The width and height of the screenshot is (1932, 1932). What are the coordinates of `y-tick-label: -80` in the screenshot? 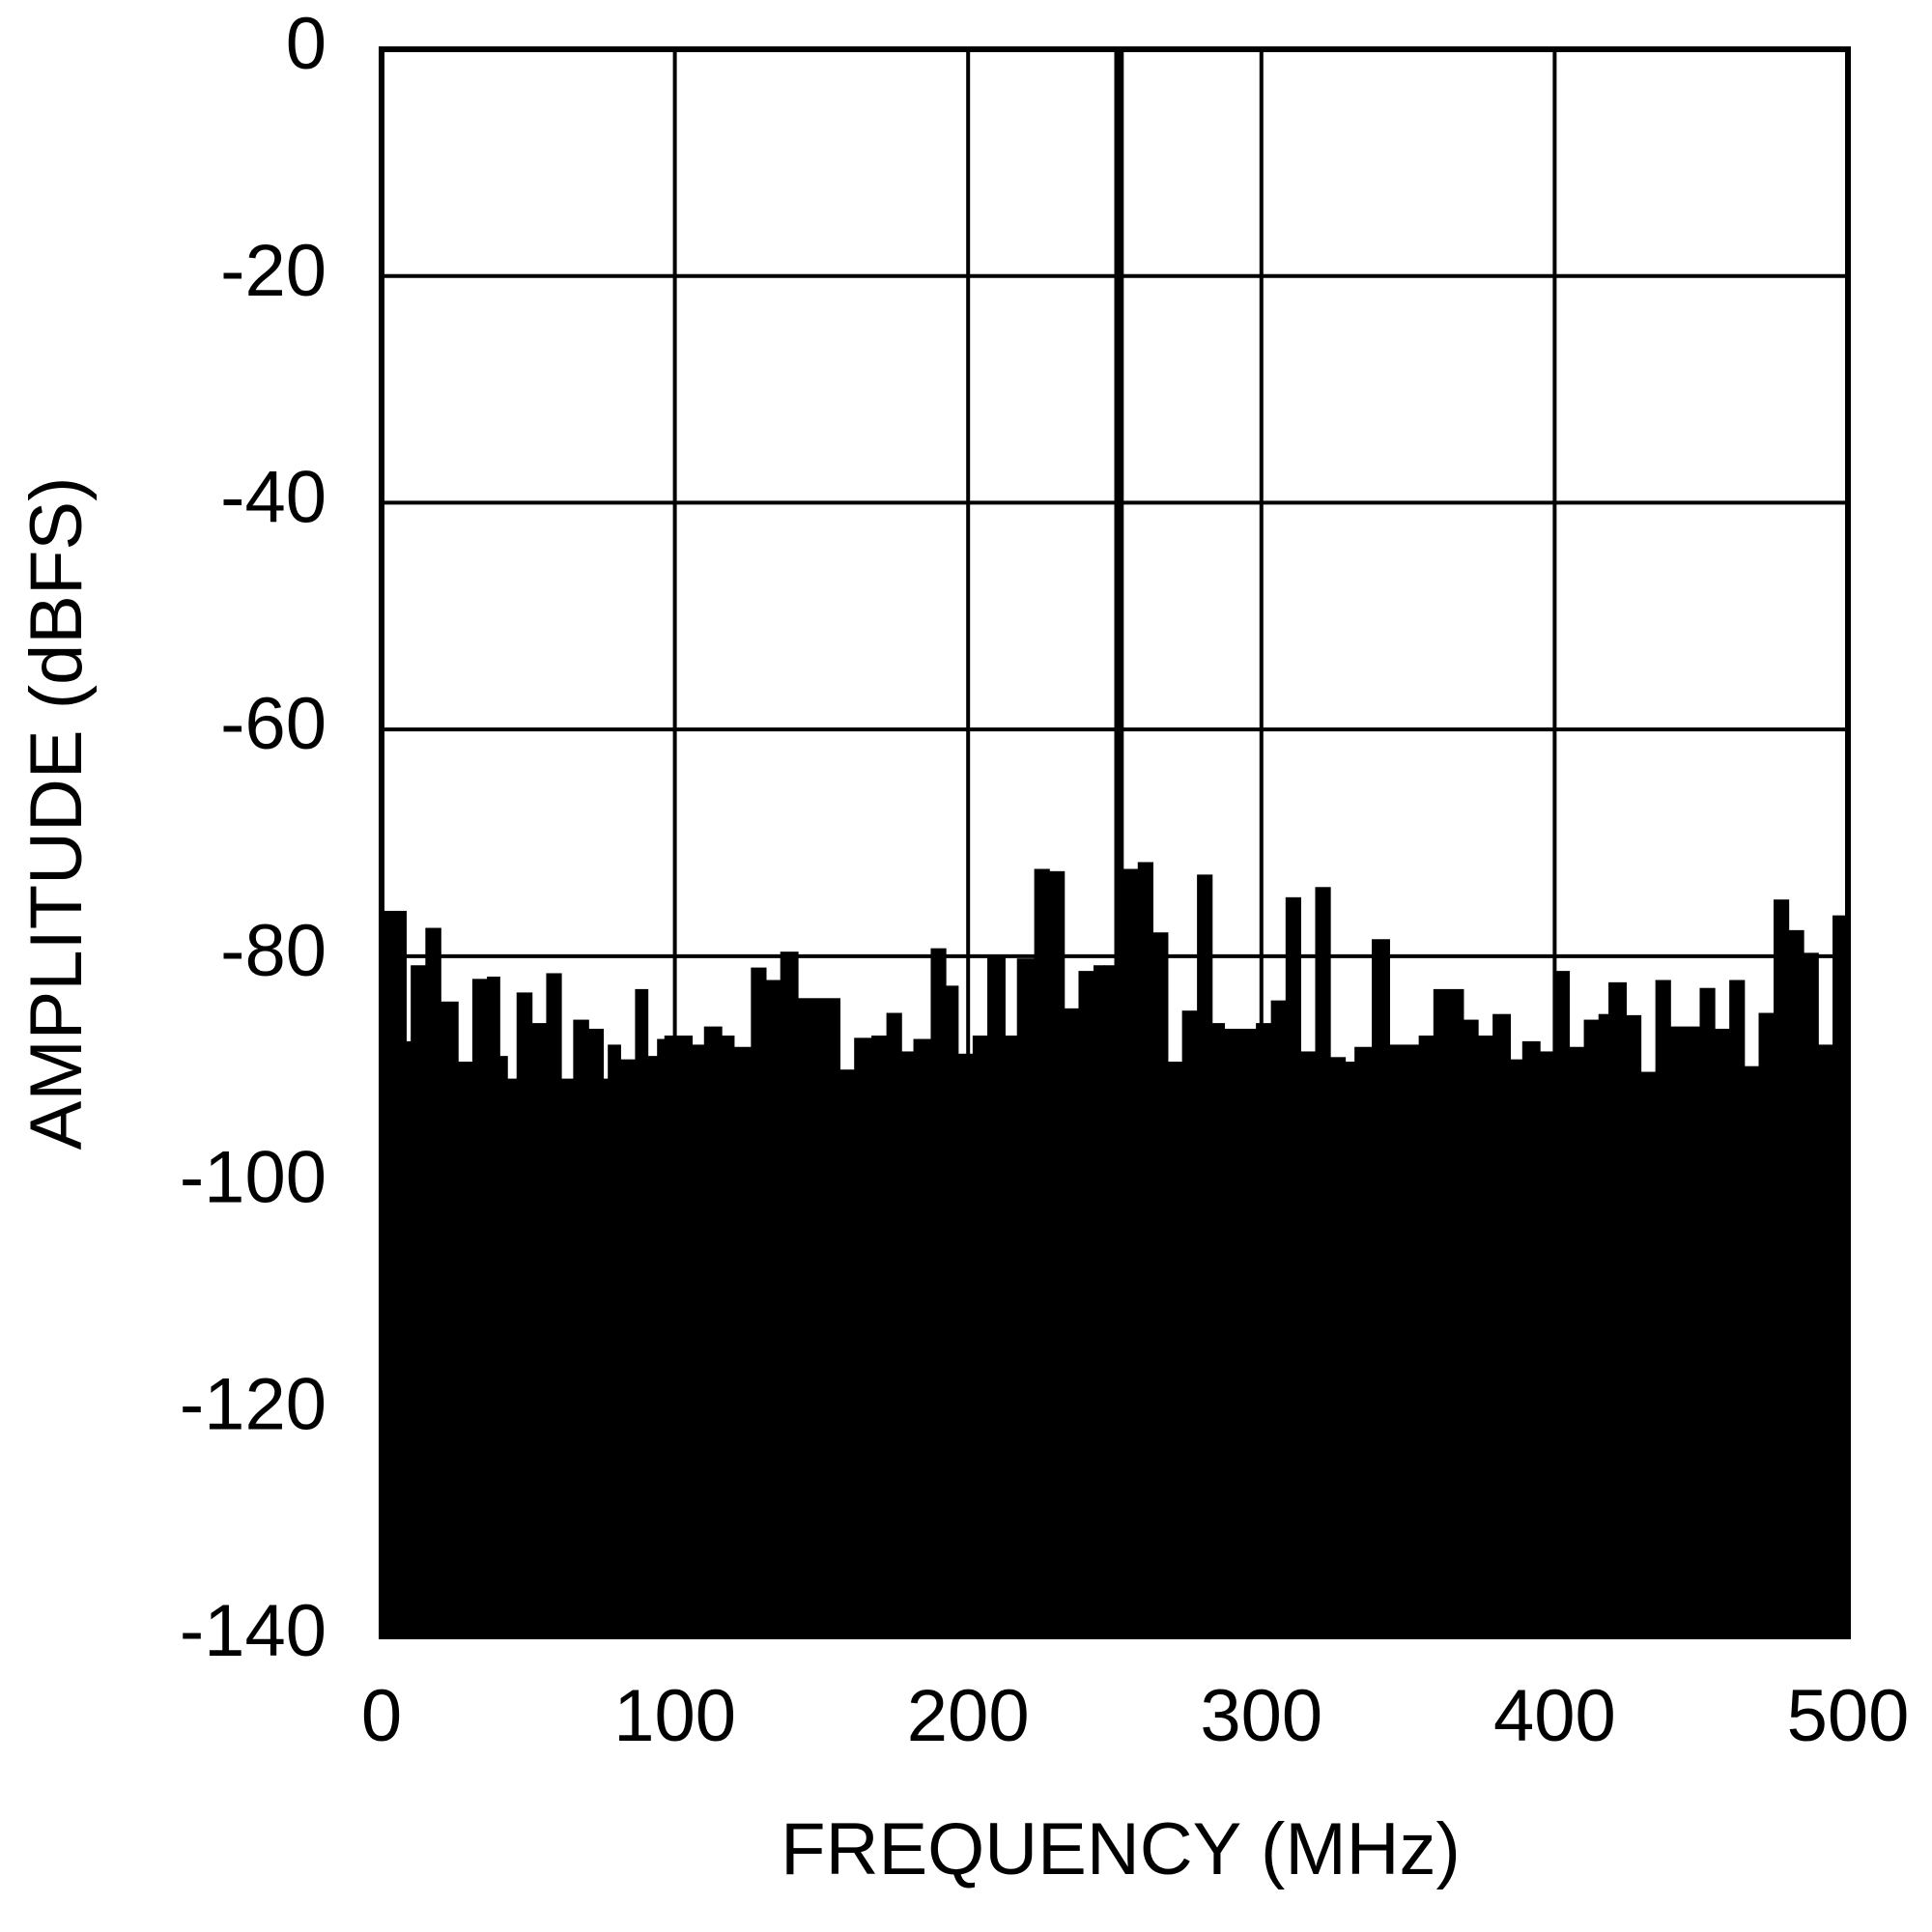 It's located at (273, 951).